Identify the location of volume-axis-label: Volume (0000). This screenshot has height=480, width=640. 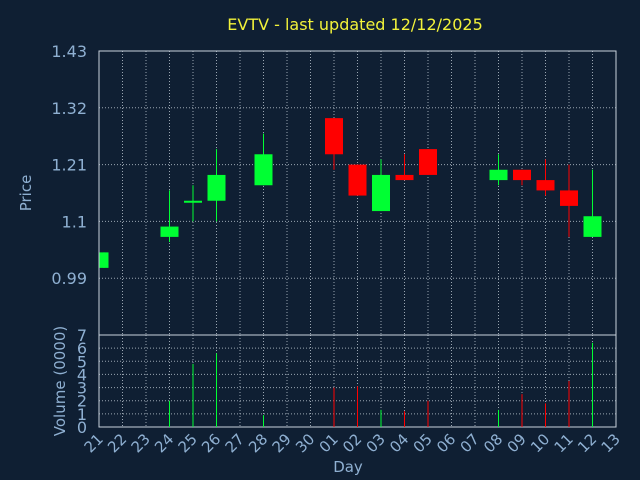
(60, 381).